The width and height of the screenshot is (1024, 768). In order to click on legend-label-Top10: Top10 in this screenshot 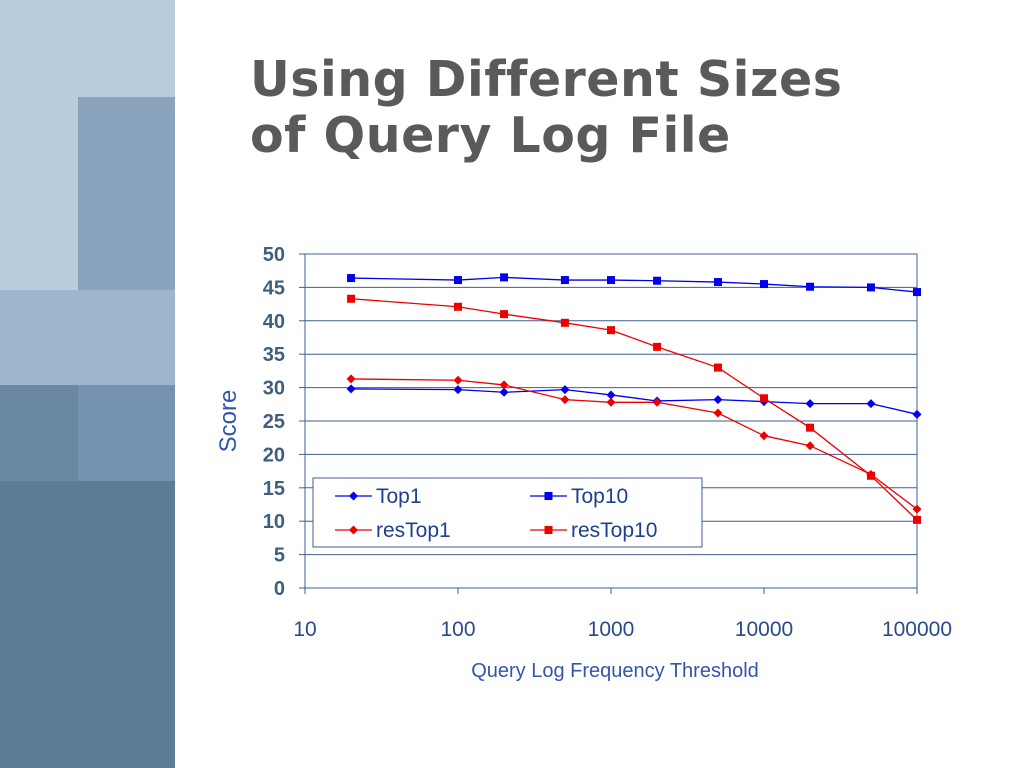, I will do `click(599, 496)`.